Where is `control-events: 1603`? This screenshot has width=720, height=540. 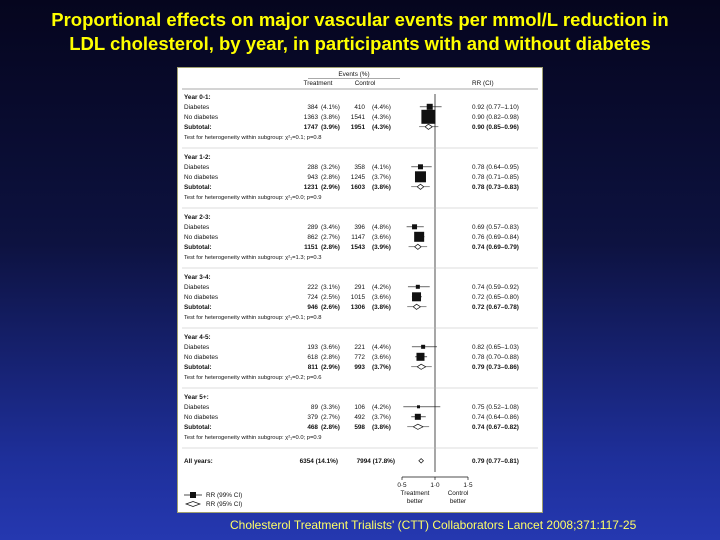
control-events: 1603 is located at coordinates (358, 187).